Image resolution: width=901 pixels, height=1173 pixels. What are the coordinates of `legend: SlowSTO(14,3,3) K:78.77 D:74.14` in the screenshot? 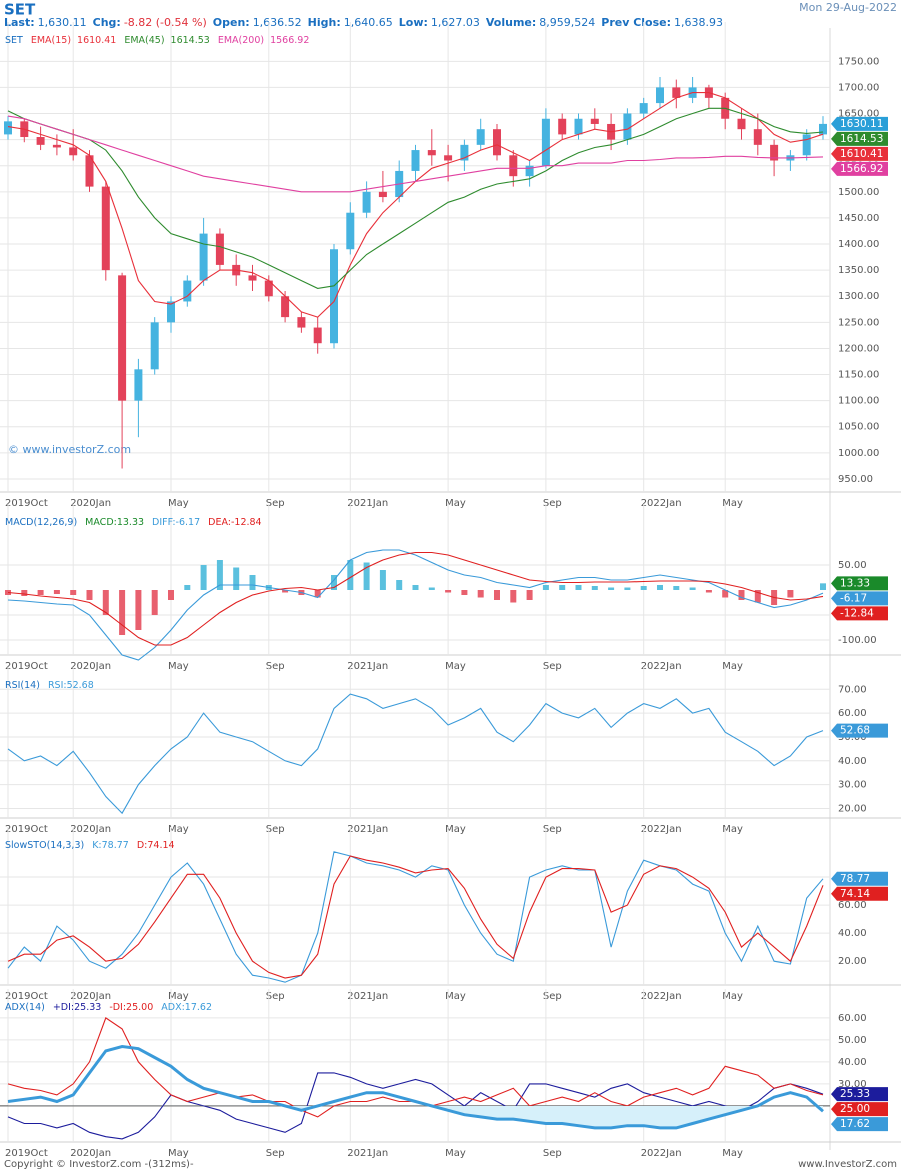 It's located at (90, 845).